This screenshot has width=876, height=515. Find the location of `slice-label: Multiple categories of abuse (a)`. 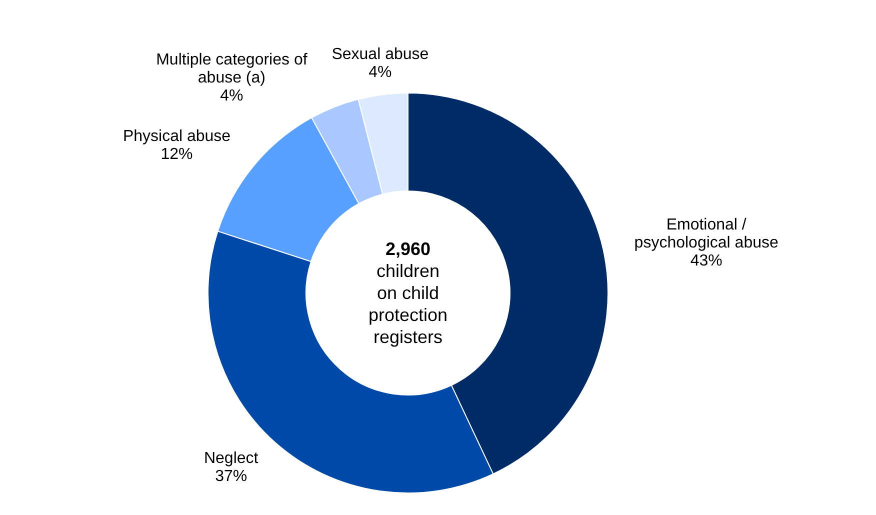

slice-label: Multiple categories of abuse (a) is located at coordinates (232, 68).